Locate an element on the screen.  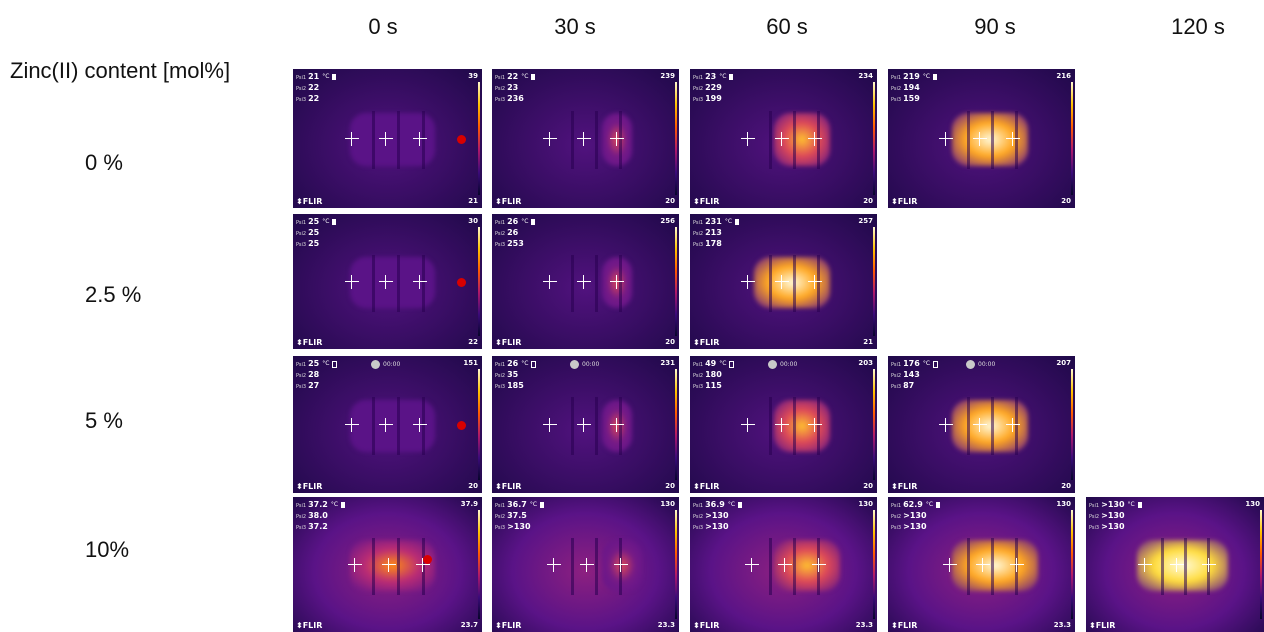
spot-temperature-value: 180 is located at coordinates (713, 374).